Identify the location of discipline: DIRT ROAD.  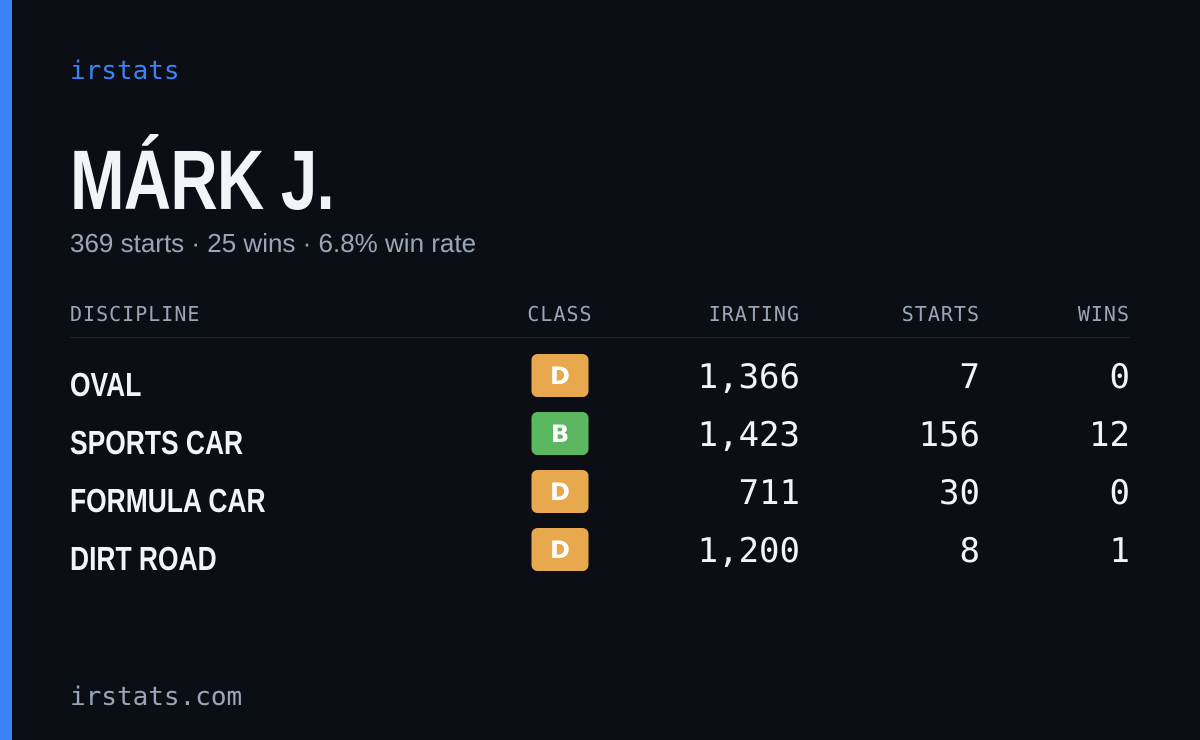
(143, 558).